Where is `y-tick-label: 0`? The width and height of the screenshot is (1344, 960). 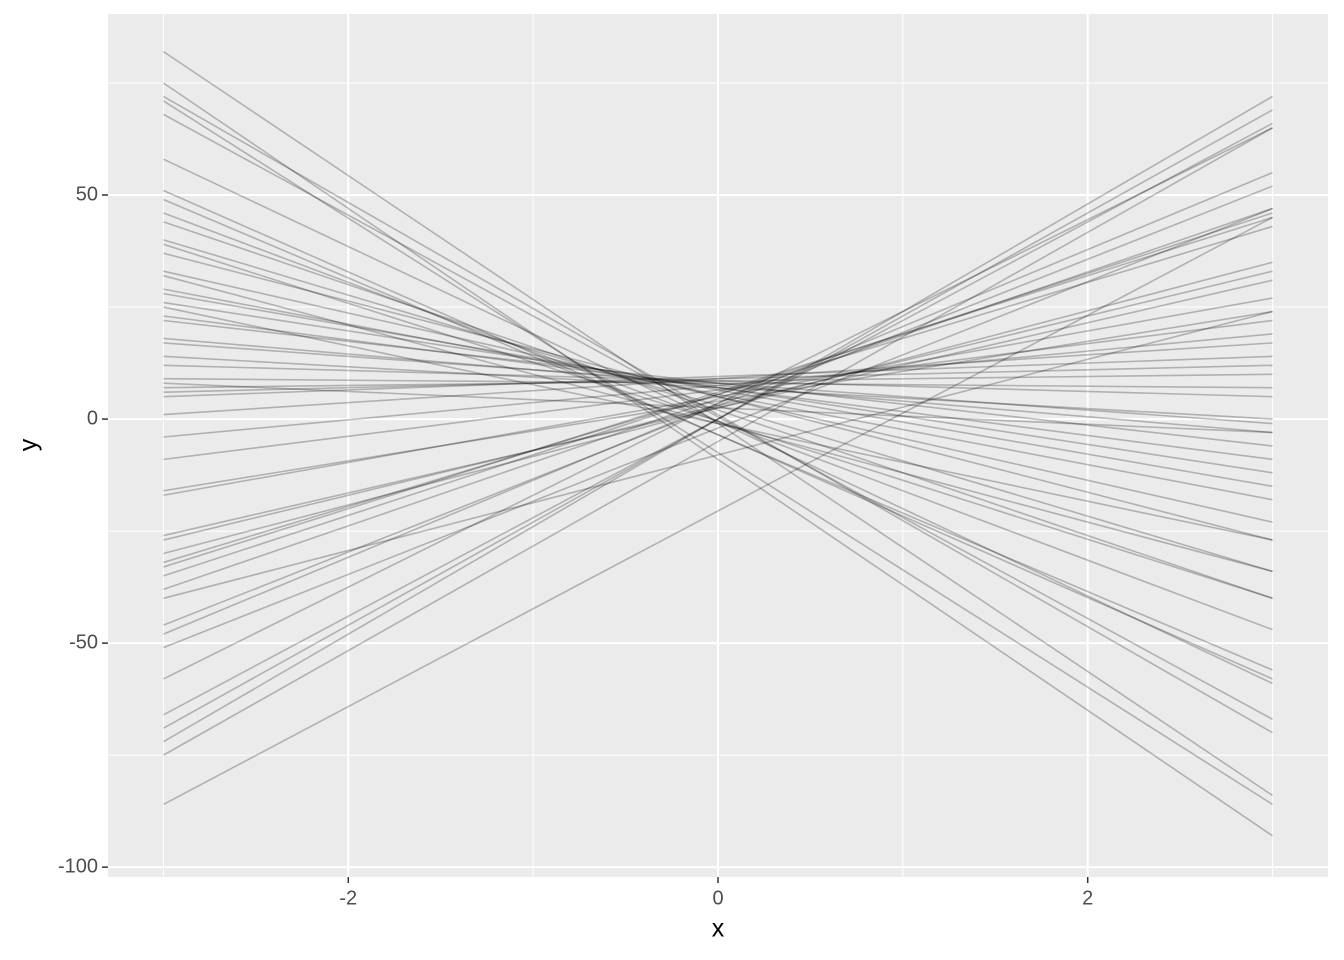
y-tick-label: 0 is located at coordinates (92, 418).